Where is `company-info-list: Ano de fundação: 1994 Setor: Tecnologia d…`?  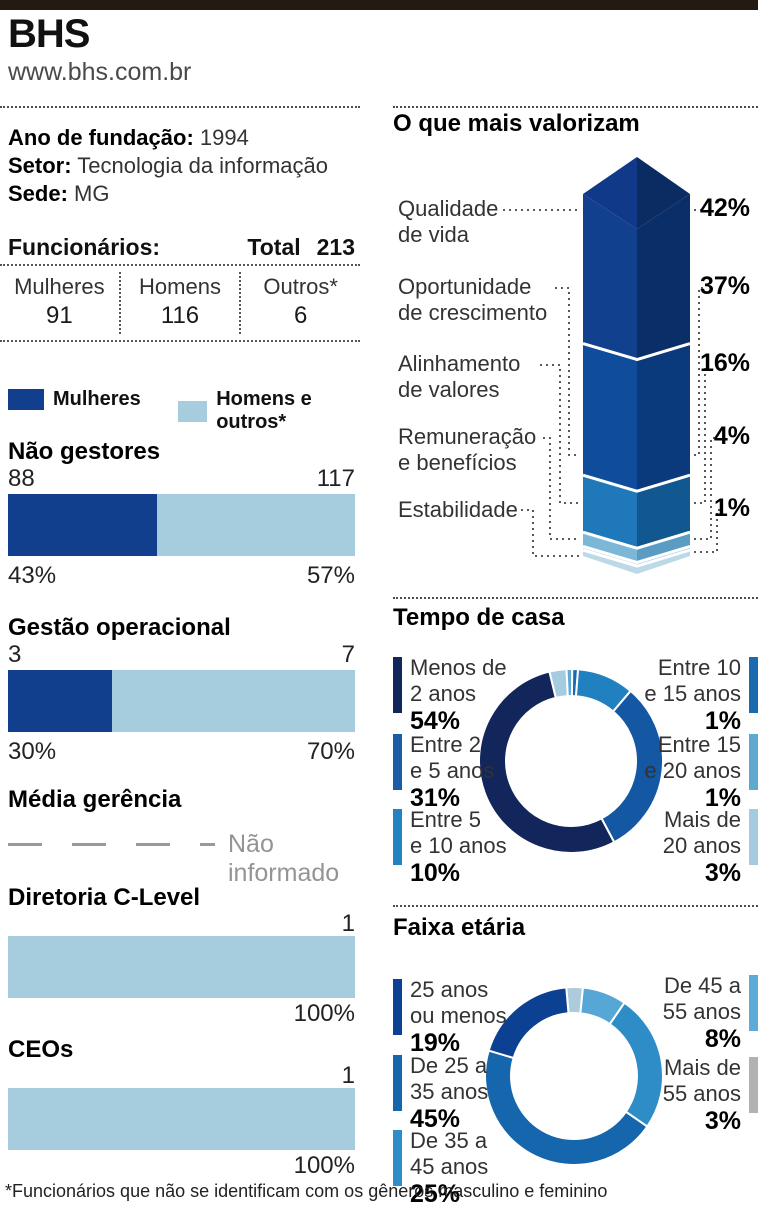
company-info-list: Ano de fundação: 1994 Setor: Tecnologia d… is located at coordinates (183, 166).